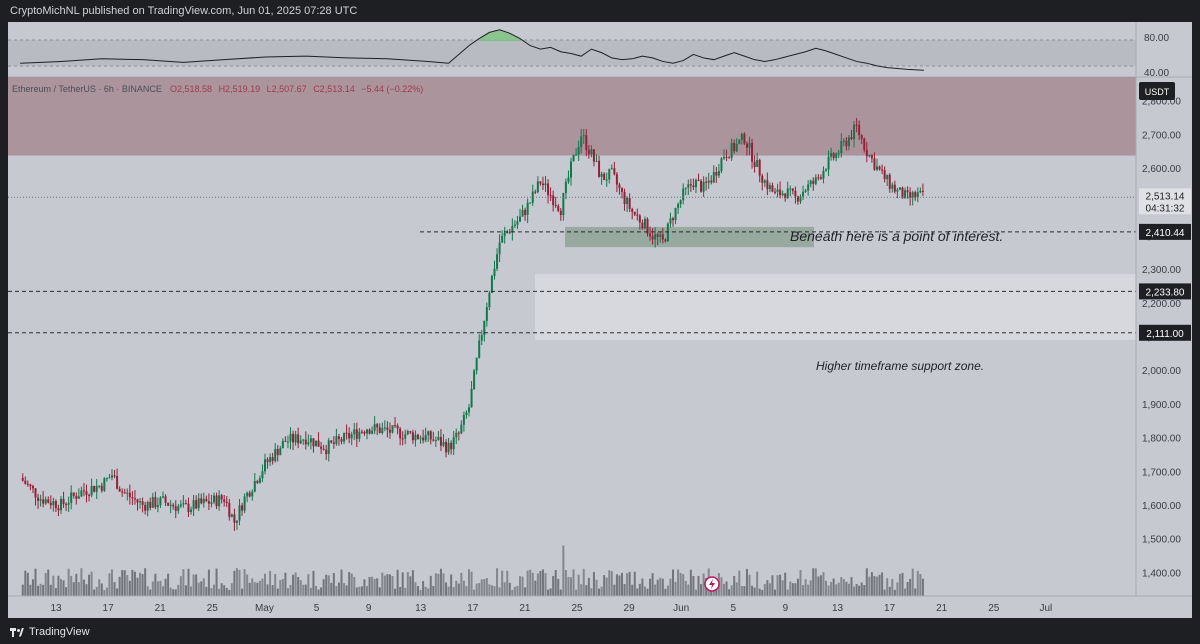 The width and height of the screenshot is (1200, 644). I want to click on currency-badge, so click(1157, 91).